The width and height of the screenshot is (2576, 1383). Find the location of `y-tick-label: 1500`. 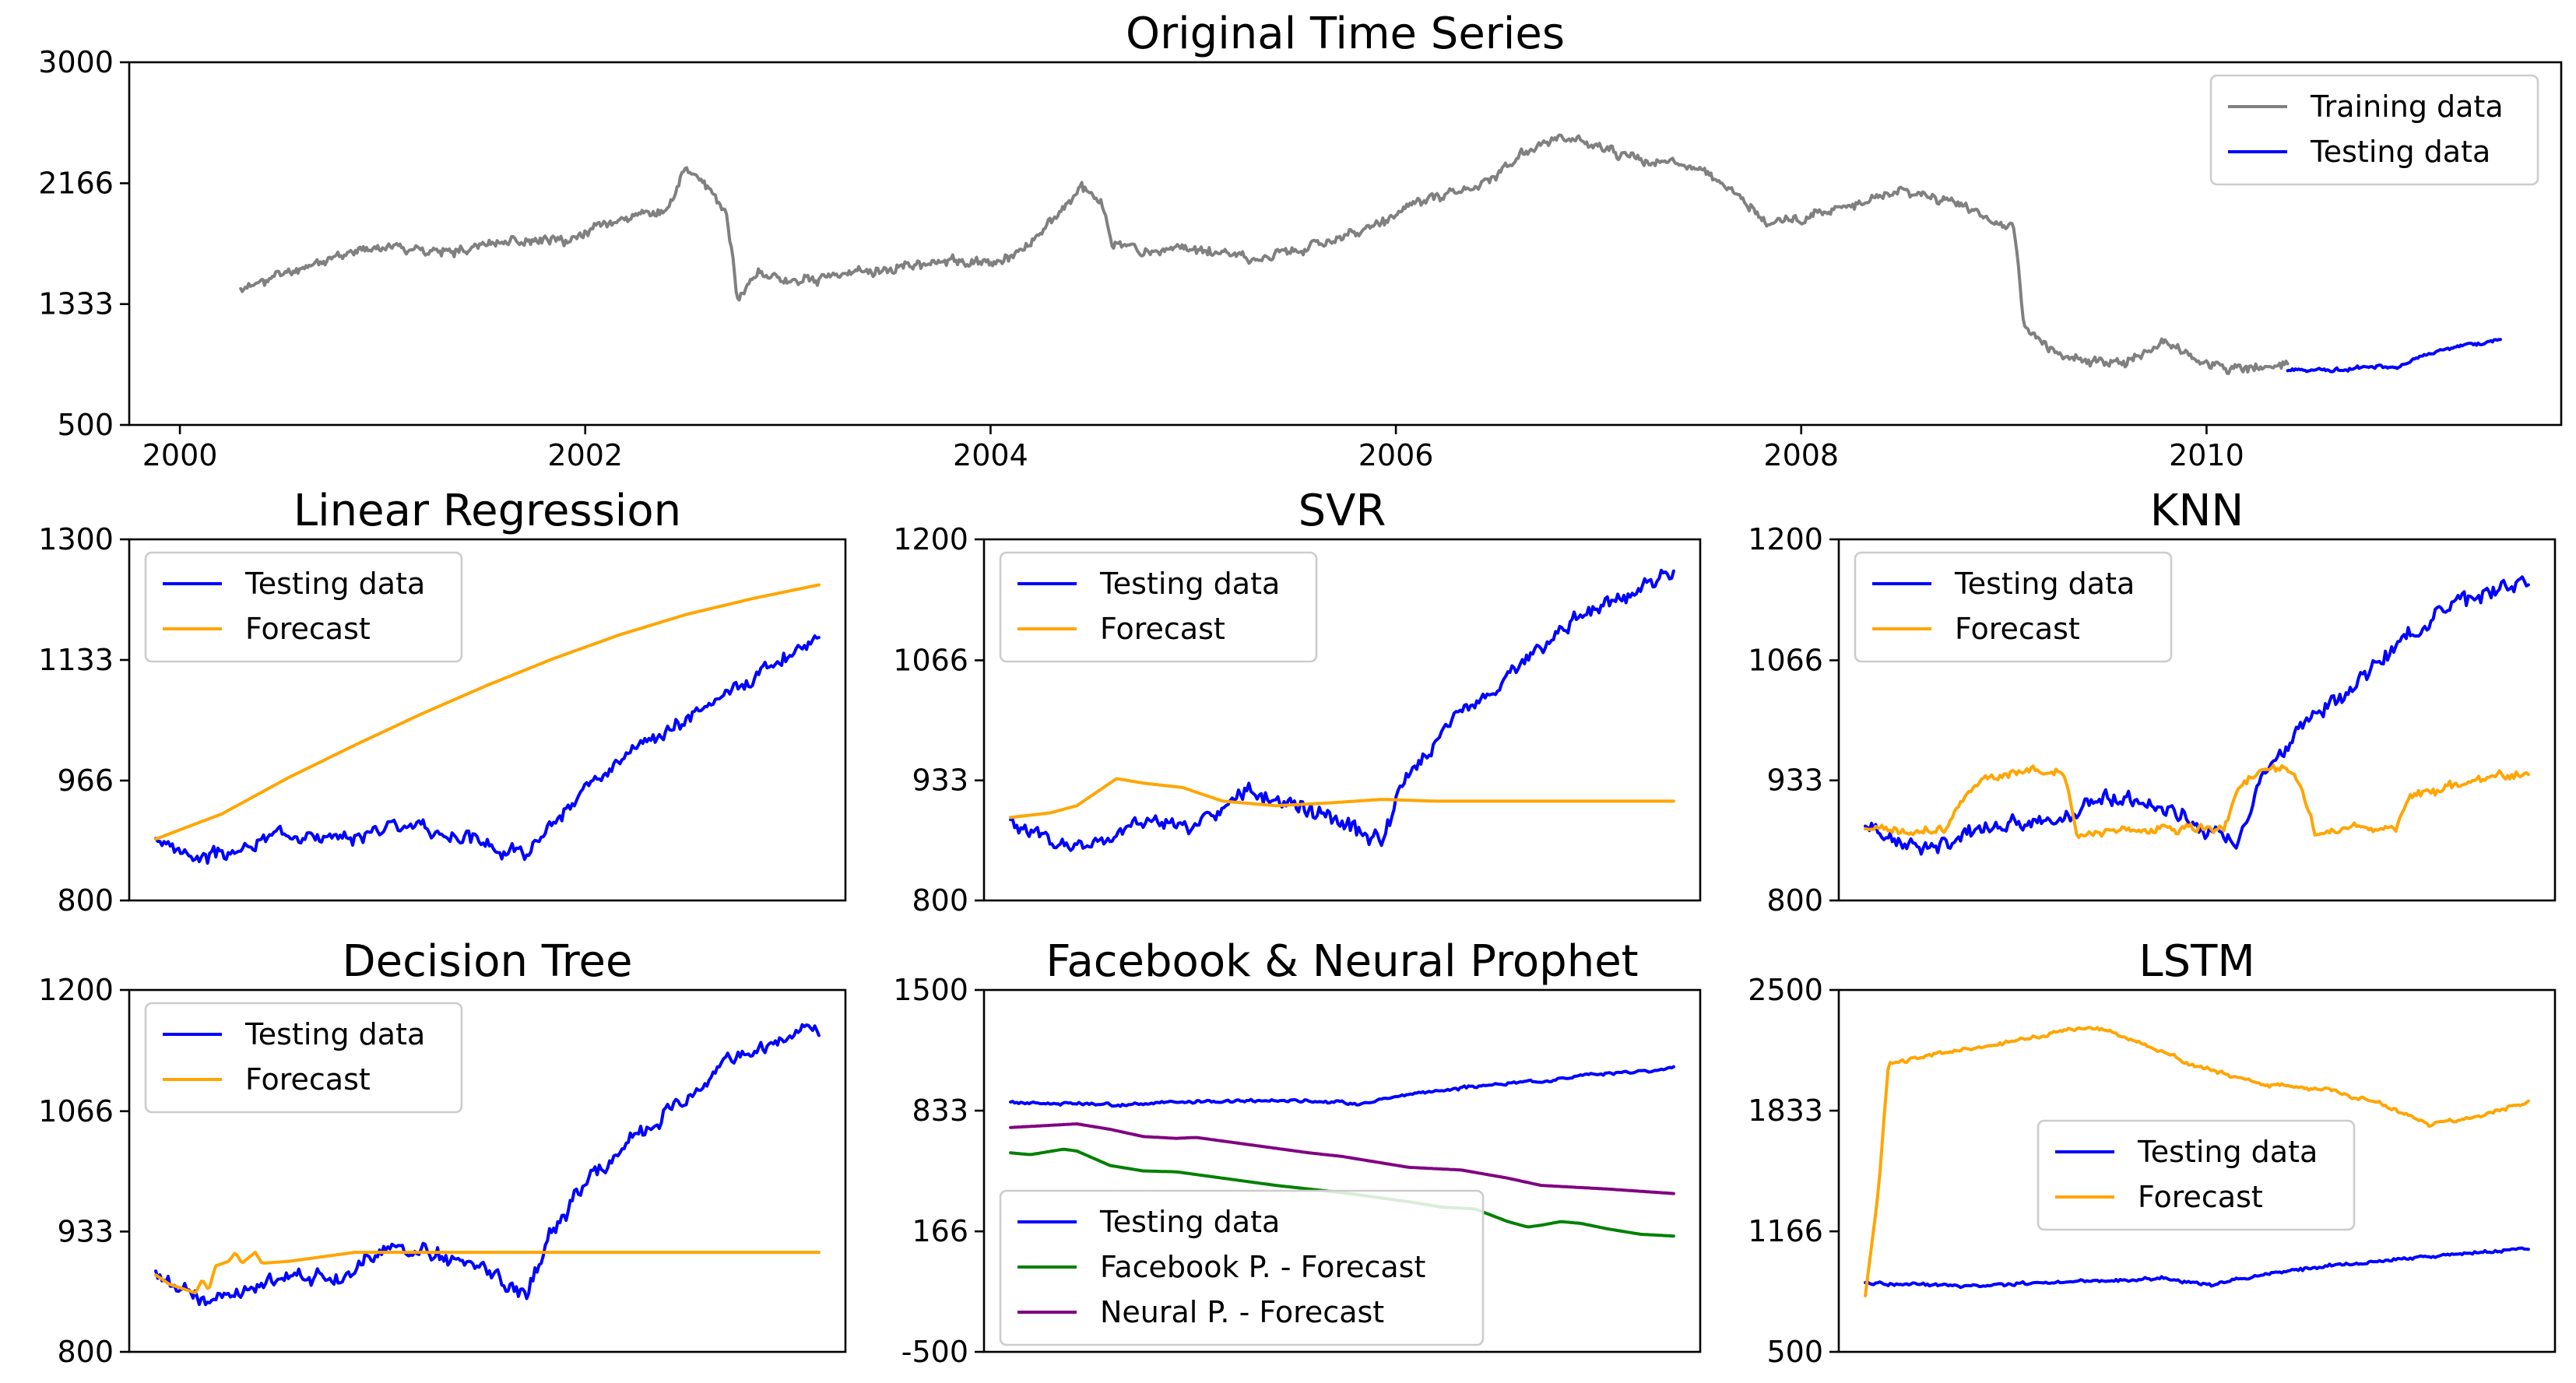

y-tick-label: 1500 is located at coordinates (931, 990).